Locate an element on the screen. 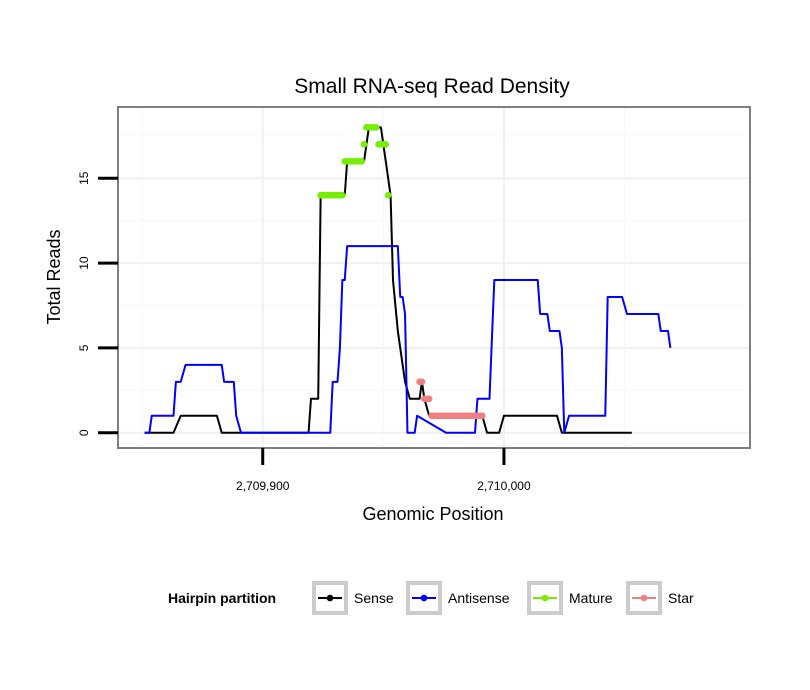  chart-title: Small RNA-seq Read Density is located at coordinates (432, 86).